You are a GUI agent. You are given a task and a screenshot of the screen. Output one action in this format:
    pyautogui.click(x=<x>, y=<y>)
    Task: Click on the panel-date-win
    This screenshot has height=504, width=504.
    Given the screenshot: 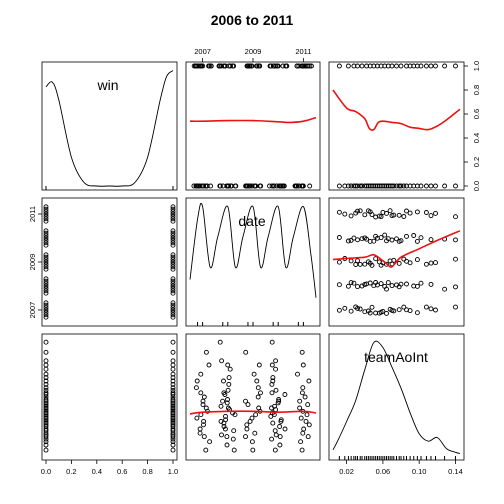 What is the action you would take?
    pyautogui.click(x=109, y=262)
    